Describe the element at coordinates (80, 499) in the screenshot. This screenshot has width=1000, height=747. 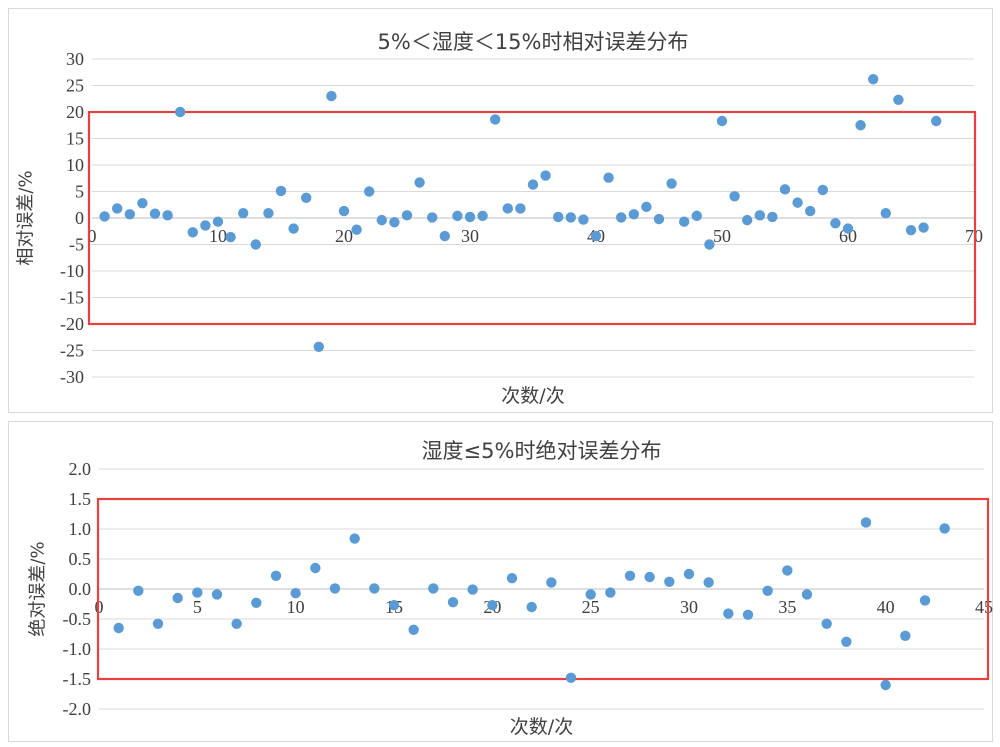
I see `y-tick-label: 1.5` at that location.